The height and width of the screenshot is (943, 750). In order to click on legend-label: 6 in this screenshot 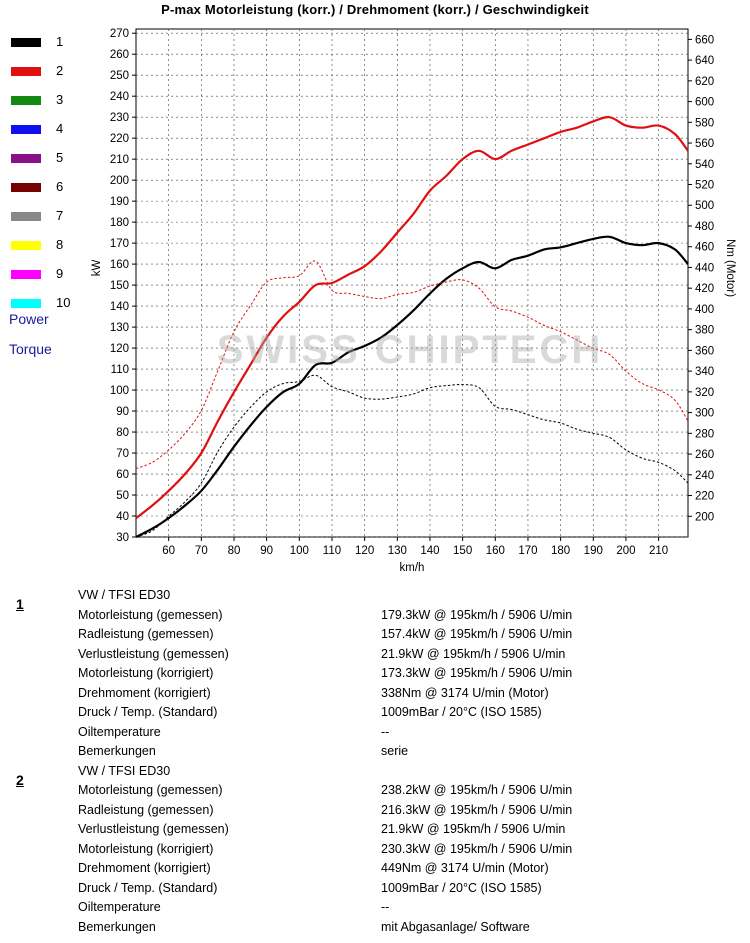, I will do `click(60, 186)`.